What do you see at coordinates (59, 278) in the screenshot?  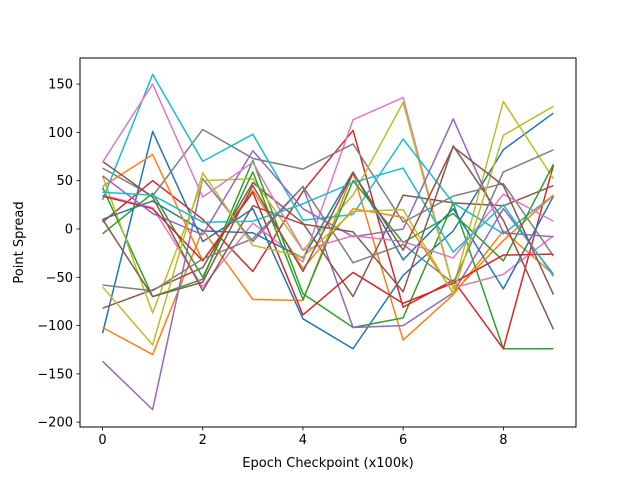 I see `y-tick-label: −50` at bounding box center [59, 278].